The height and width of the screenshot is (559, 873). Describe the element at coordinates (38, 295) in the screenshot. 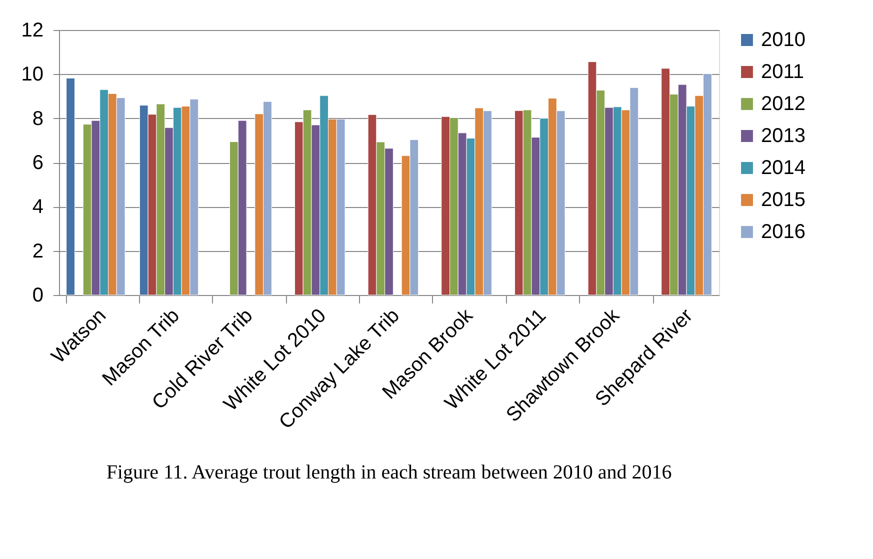

I see `y-tick-label: 0` at that location.